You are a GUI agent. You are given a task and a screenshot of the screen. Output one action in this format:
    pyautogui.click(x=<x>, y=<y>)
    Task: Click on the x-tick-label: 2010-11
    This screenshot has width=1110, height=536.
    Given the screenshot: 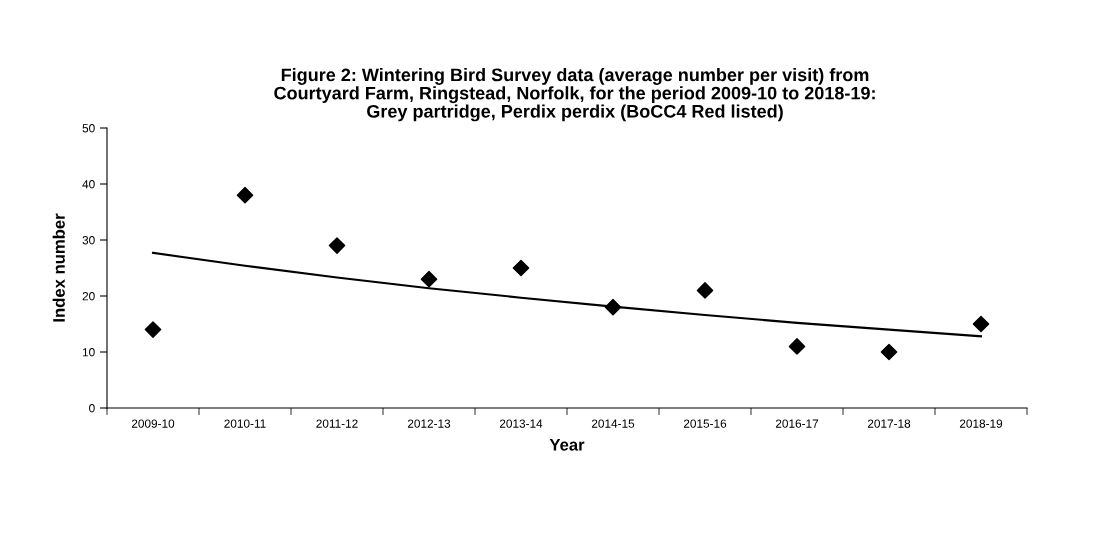 What is the action you would take?
    pyautogui.click(x=245, y=423)
    